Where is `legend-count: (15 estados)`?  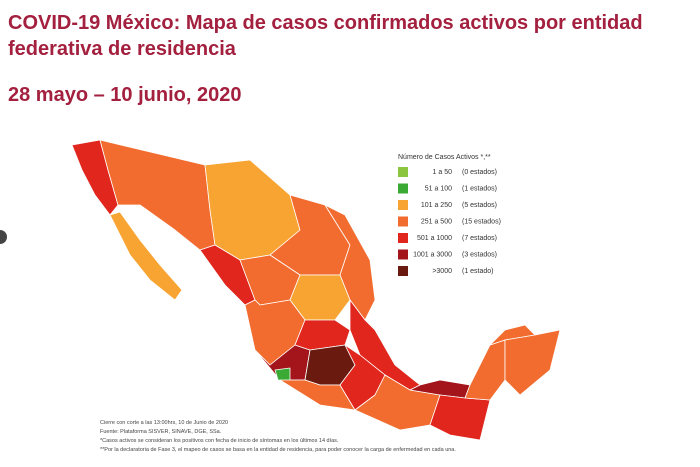
legend-count: (15 estados) is located at coordinates (481, 221).